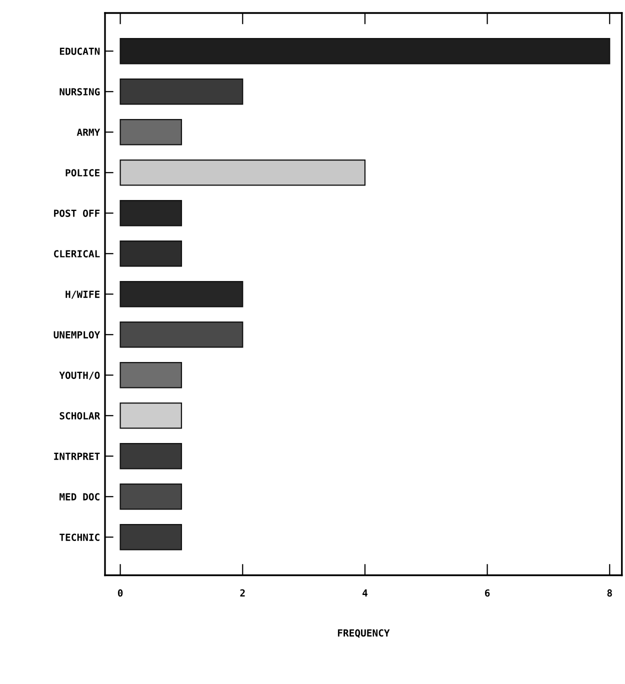  What do you see at coordinates (80, 416) in the screenshot?
I see `y-tick-label: SCHOLAR` at bounding box center [80, 416].